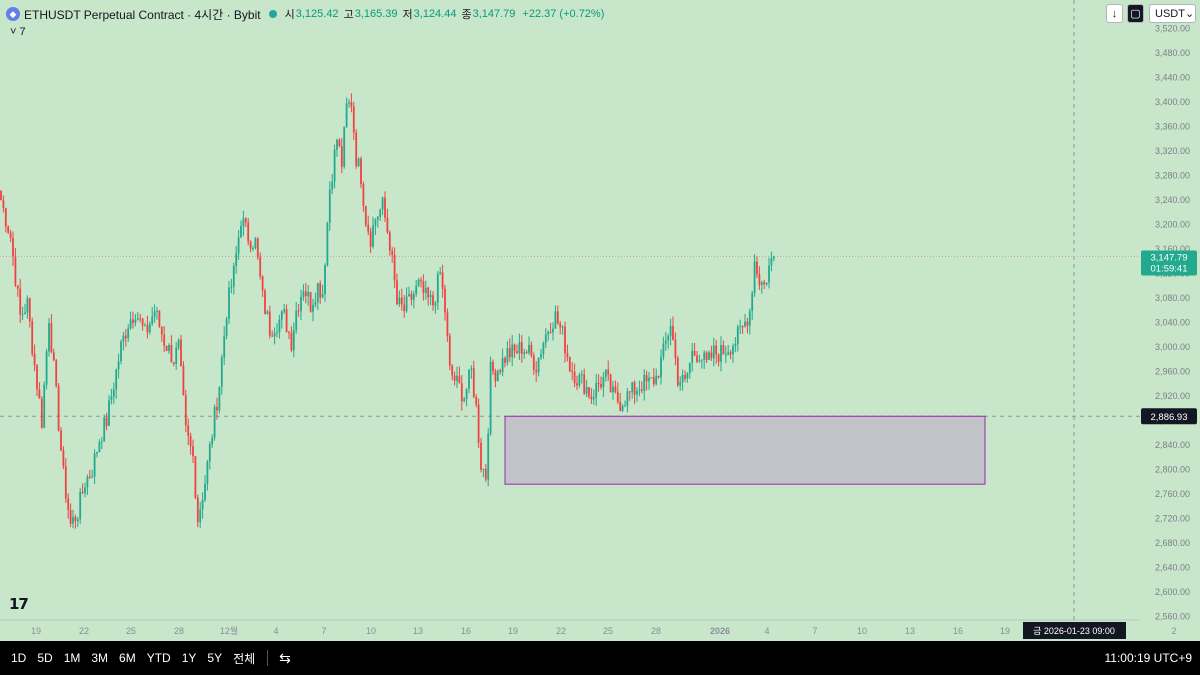  Describe the element at coordinates (19, 658) in the screenshot. I see `range-1d: 1D` at that location.